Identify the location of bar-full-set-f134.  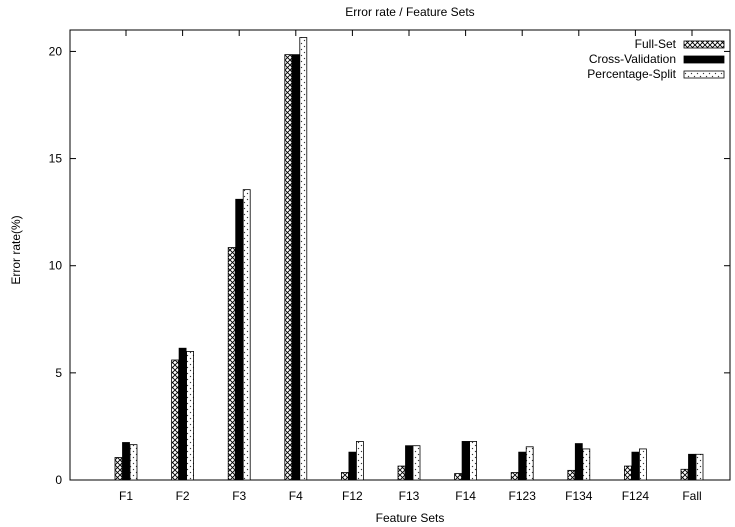
(571, 475).